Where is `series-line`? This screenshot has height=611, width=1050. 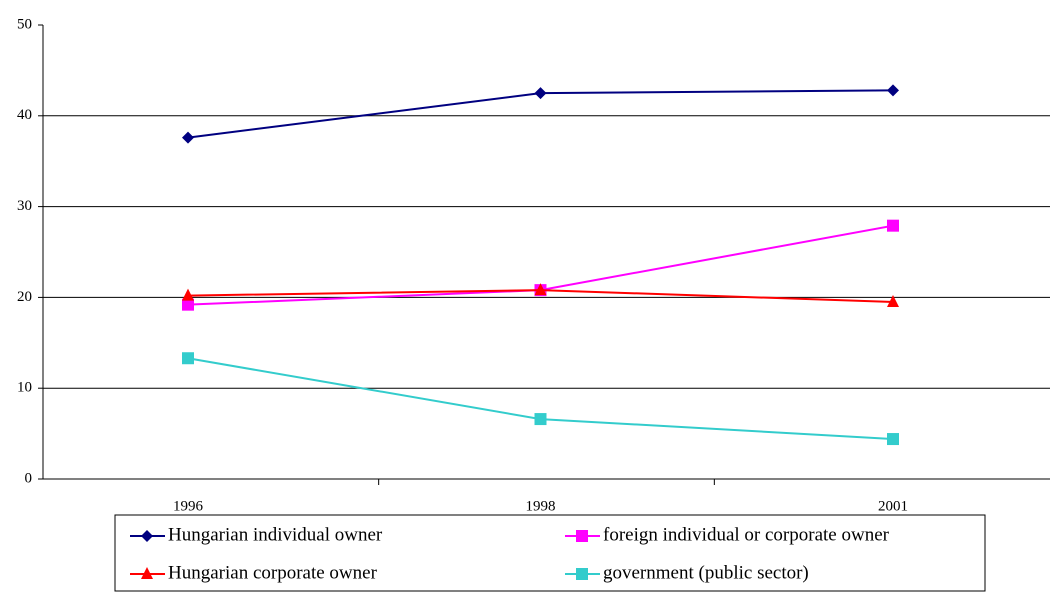
series-line is located at coordinates (540, 399).